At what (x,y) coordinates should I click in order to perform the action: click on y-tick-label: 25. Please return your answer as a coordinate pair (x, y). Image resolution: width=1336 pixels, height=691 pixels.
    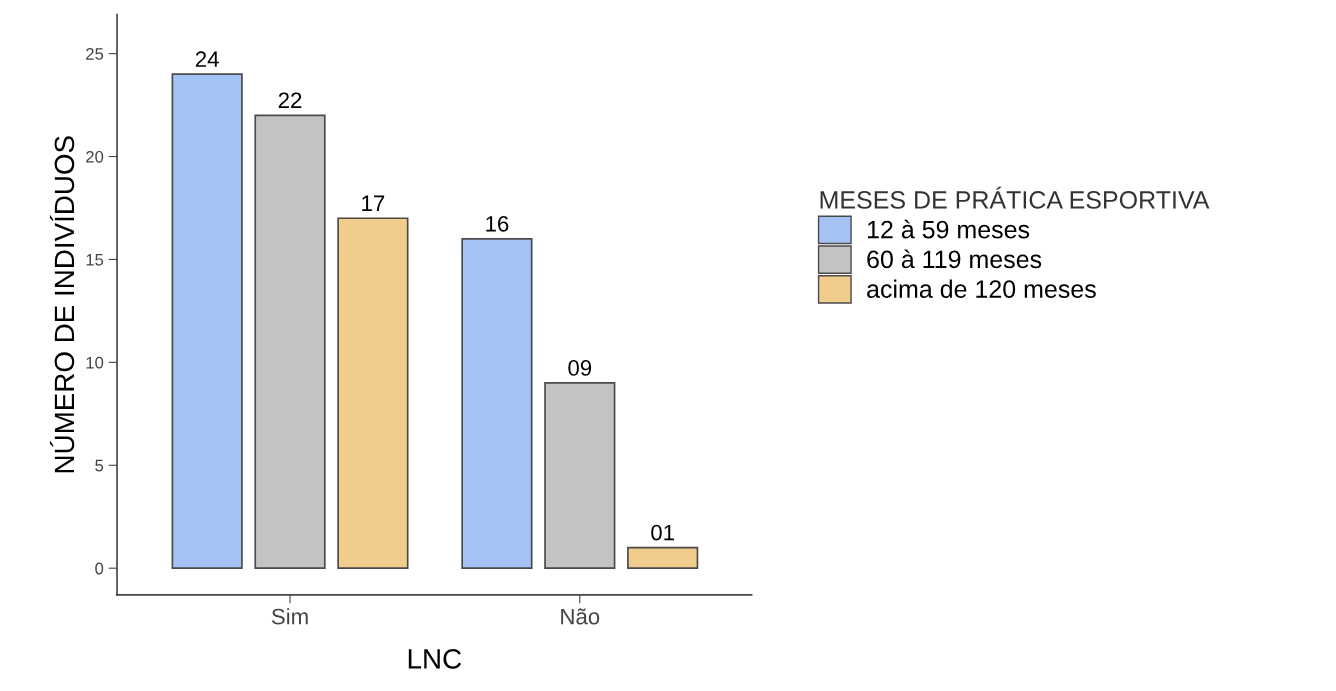
    Looking at the image, I should click on (95, 54).